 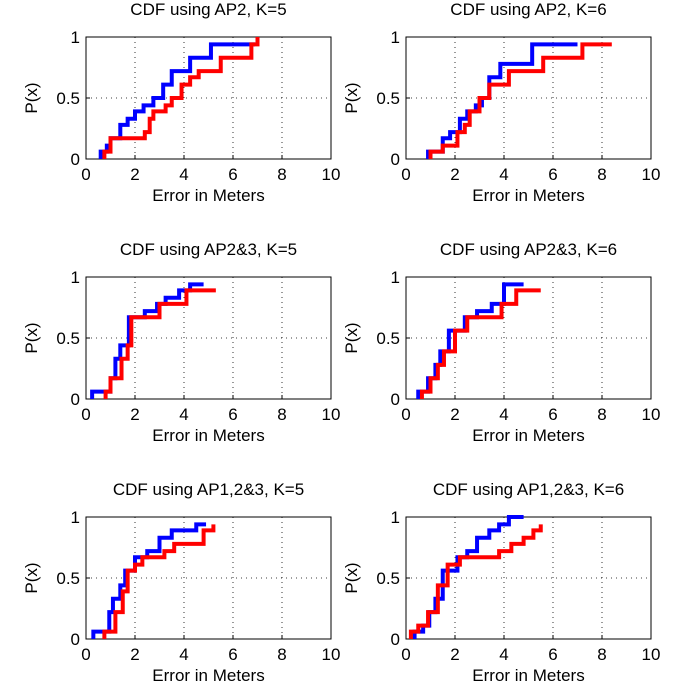 What do you see at coordinates (528, 249) in the screenshot?
I see `chart-title: CDF using AP2&3, K=6` at bounding box center [528, 249].